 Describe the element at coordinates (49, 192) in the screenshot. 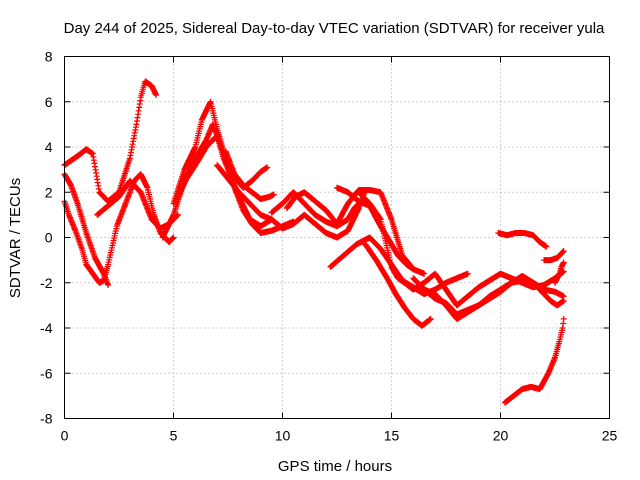

I see `y-tick-label: 2` at that location.